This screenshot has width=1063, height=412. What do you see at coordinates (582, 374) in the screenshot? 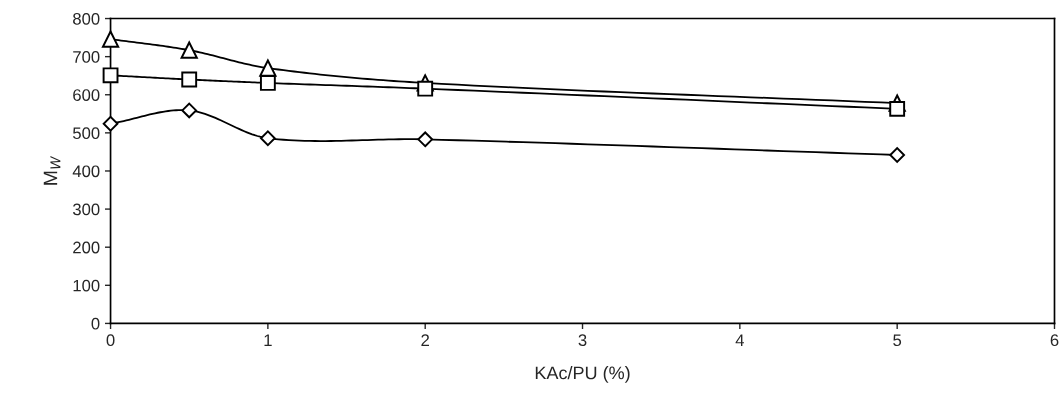
I see `x-axis-title: KAc/PU (%)` at bounding box center [582, 374].